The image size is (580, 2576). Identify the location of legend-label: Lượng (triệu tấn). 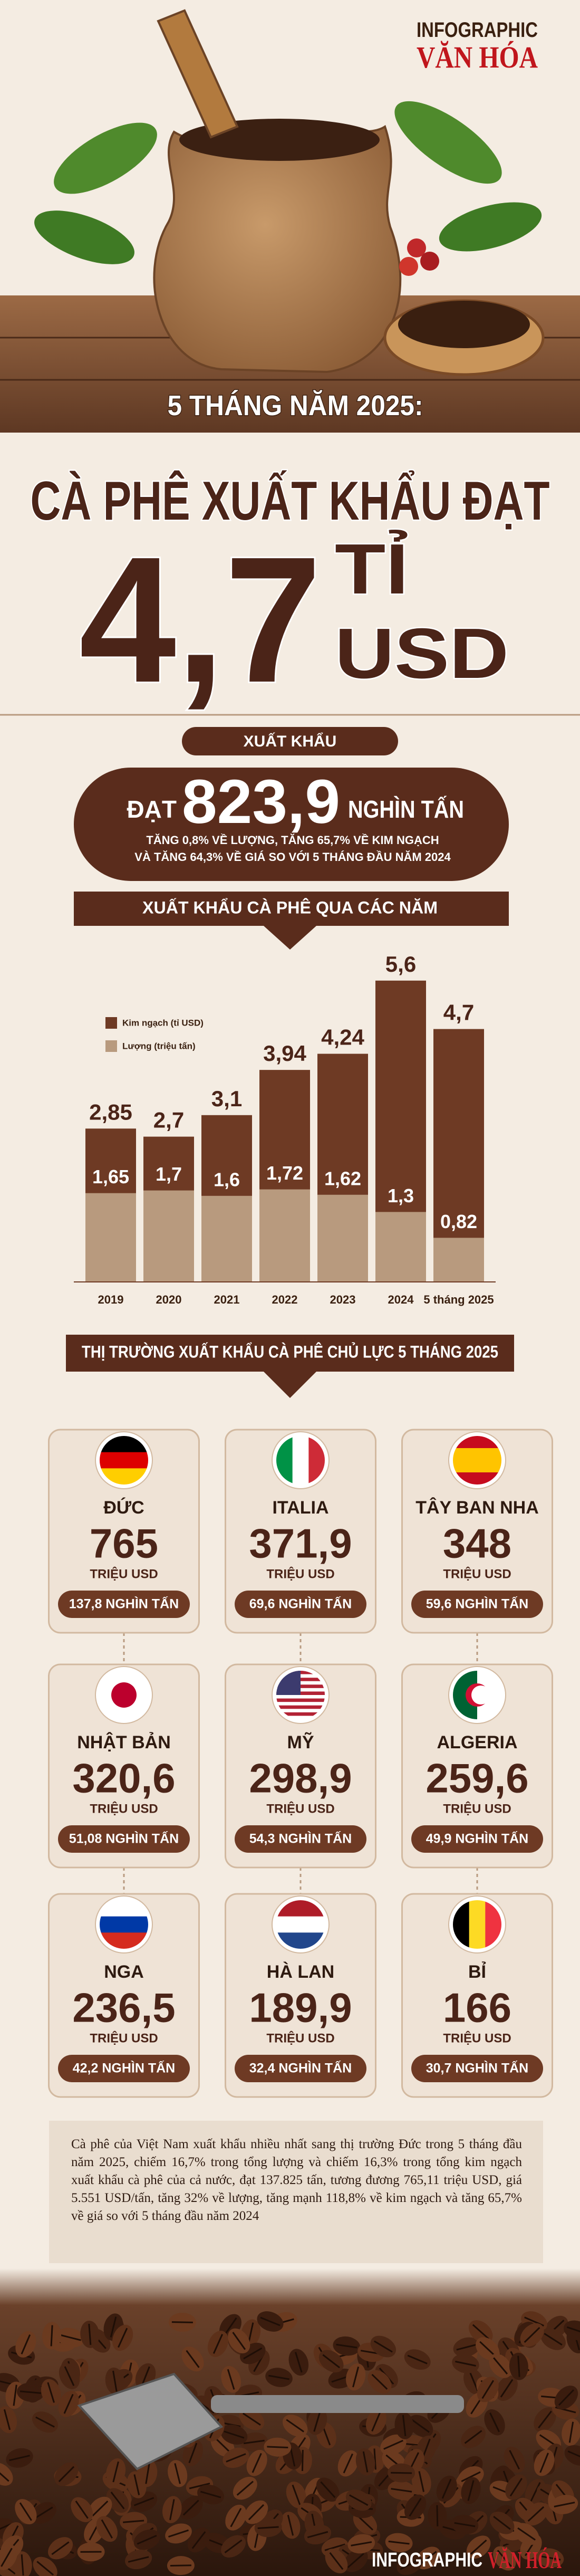
(159, 1046).